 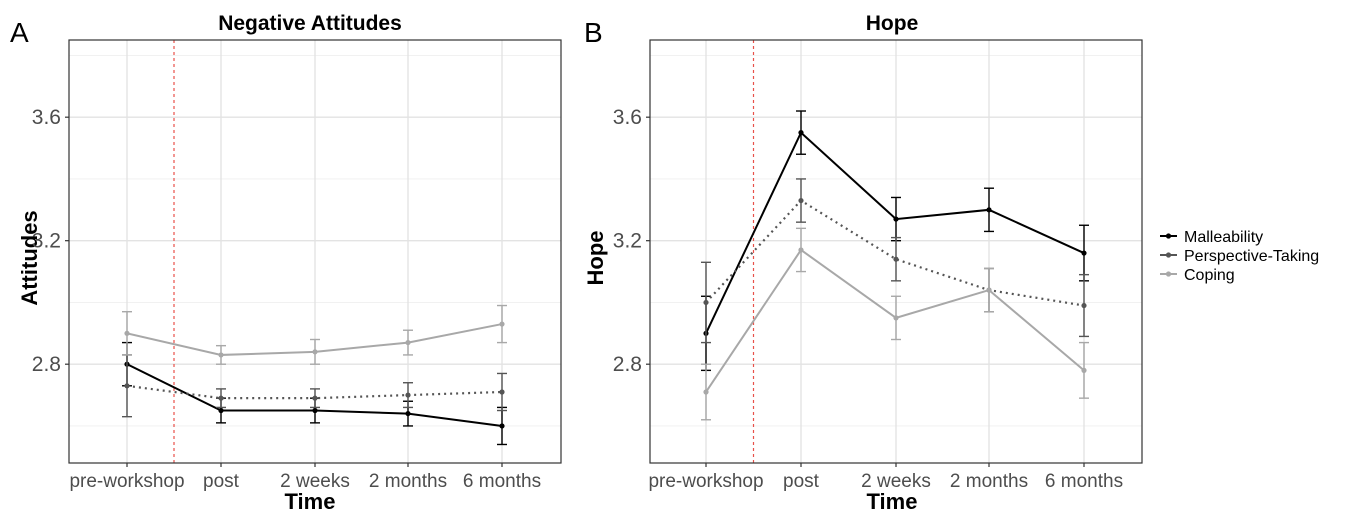 I want to click on panel-b-x-tick-label: 2 months, so click(x=989, y=481).